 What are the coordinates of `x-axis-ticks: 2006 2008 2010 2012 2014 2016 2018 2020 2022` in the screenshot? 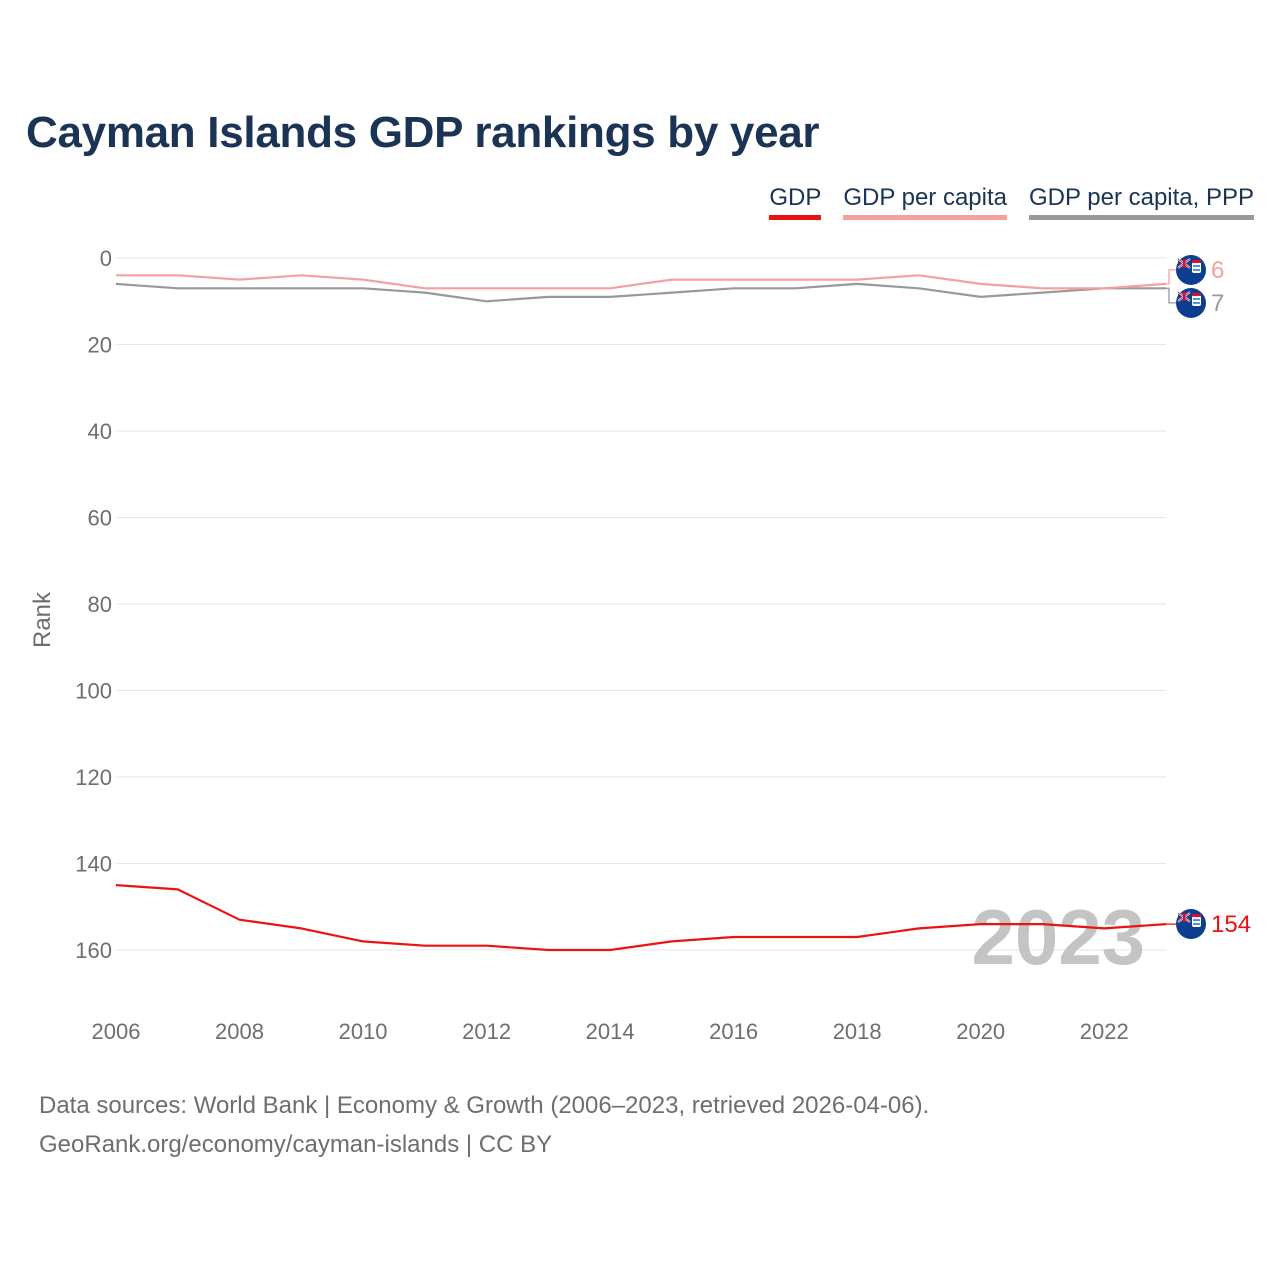 It's located at (610, 1031).